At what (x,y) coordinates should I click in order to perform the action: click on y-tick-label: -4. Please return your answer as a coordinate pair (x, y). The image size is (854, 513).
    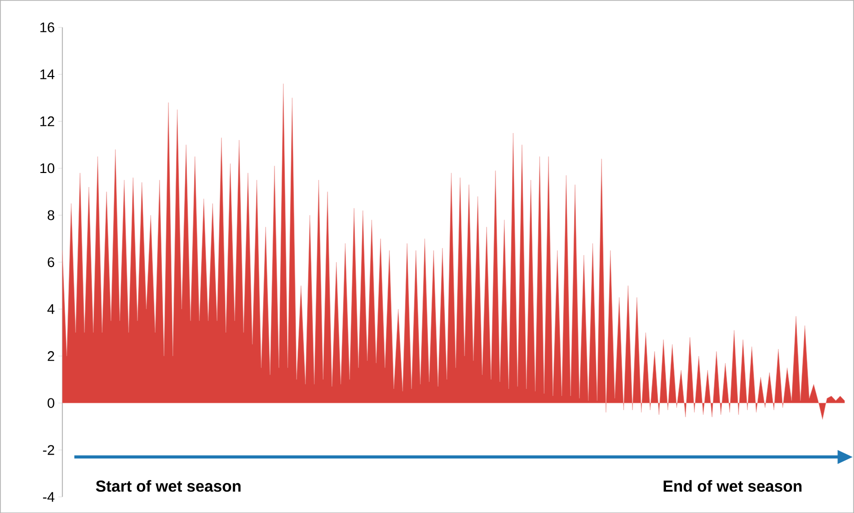
    Looking at the image, I should click on (48, 497).